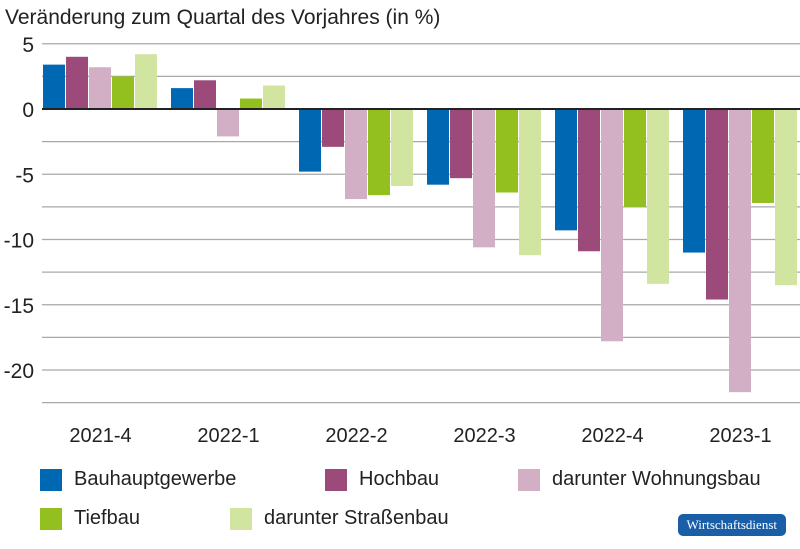  What do you see at coordinates (24, 175) in the screenshot?
I see `y-tick-label: -5` at bounding box center [24, 175].